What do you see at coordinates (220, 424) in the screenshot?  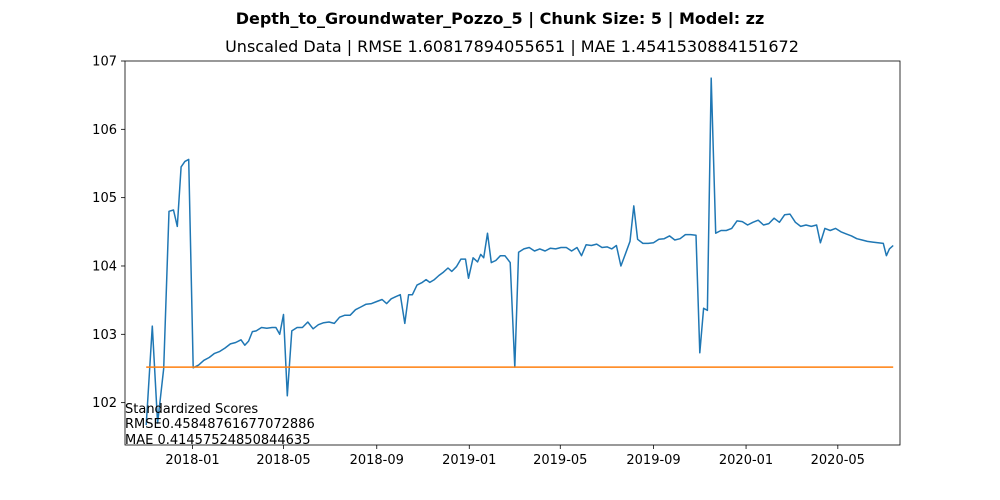 I see `annotation-line-2: RMSE0.45848761677072886` at bounding box center [220, 424].